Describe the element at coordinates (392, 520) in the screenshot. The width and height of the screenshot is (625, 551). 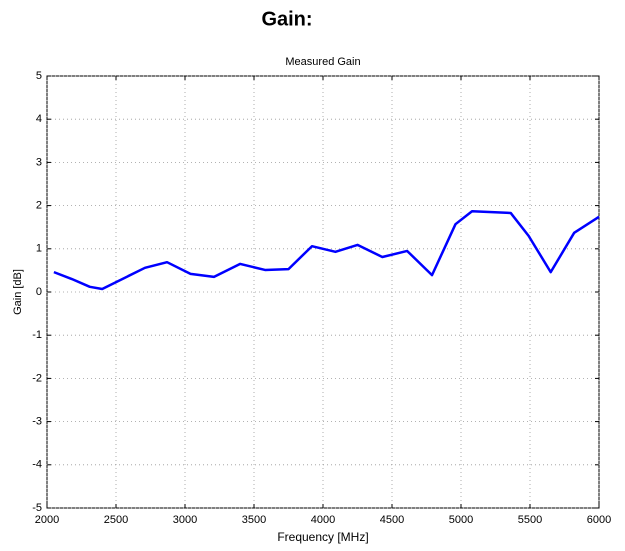
I see `x-tick-label: 4500` at that location.